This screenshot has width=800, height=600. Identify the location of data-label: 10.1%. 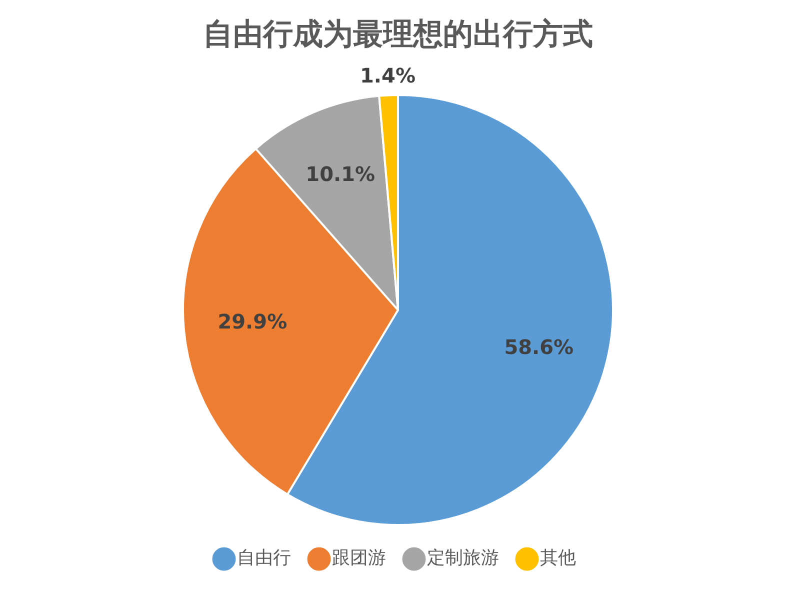
(341, 174).